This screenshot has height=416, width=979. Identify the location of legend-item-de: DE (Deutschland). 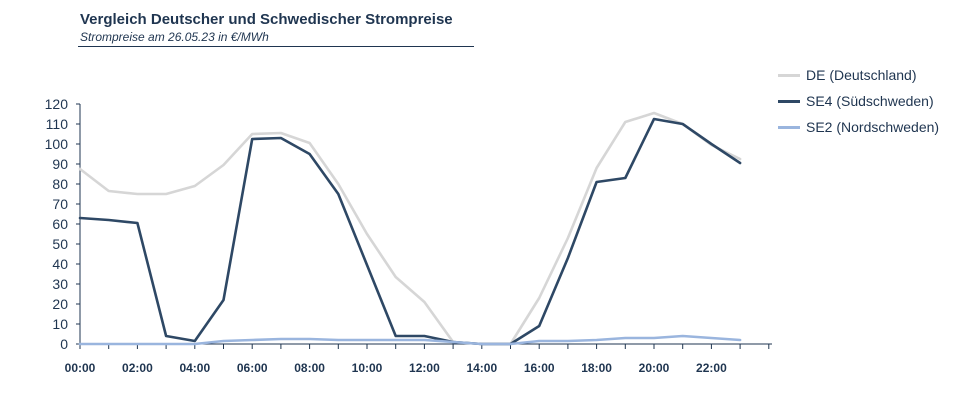
(858, 75).